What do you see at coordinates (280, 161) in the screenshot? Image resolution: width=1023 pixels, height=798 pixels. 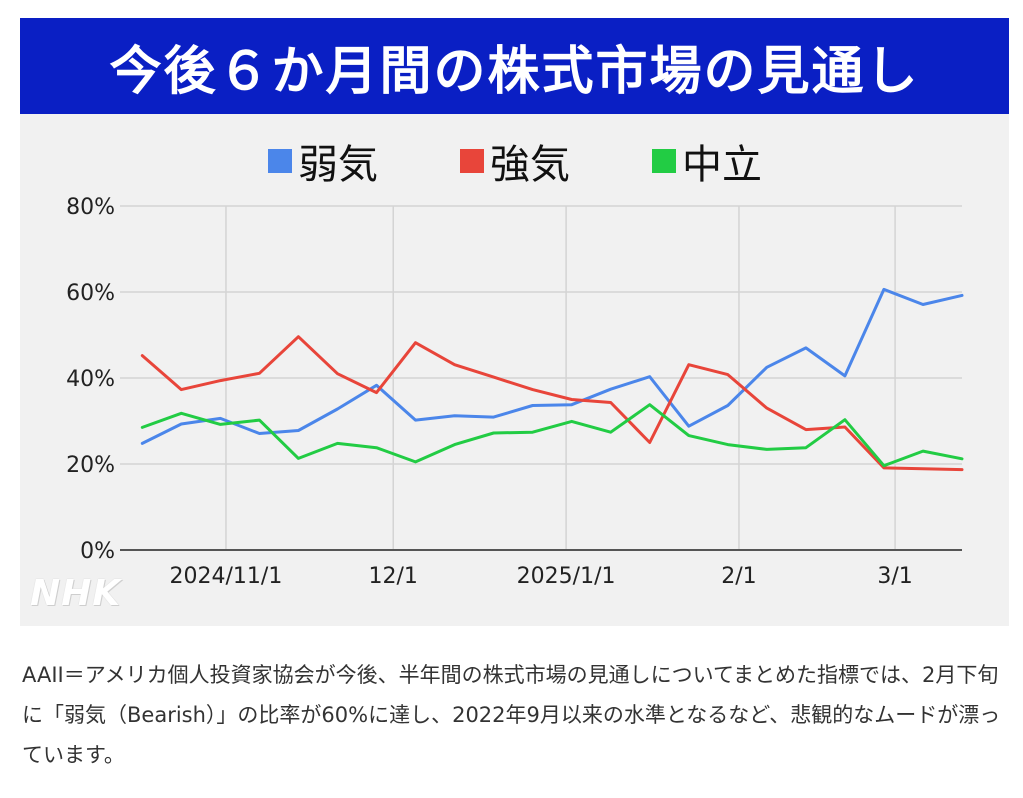 I see `legend-swatch-bearish` at bounding box center [280, 161].